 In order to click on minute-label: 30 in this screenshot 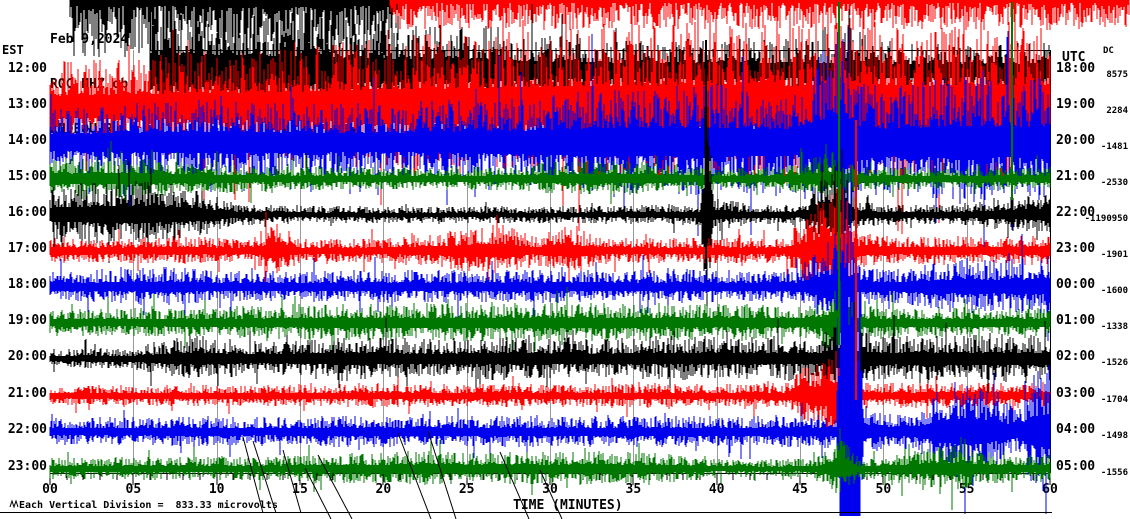, I will do `click(550, 489)`.